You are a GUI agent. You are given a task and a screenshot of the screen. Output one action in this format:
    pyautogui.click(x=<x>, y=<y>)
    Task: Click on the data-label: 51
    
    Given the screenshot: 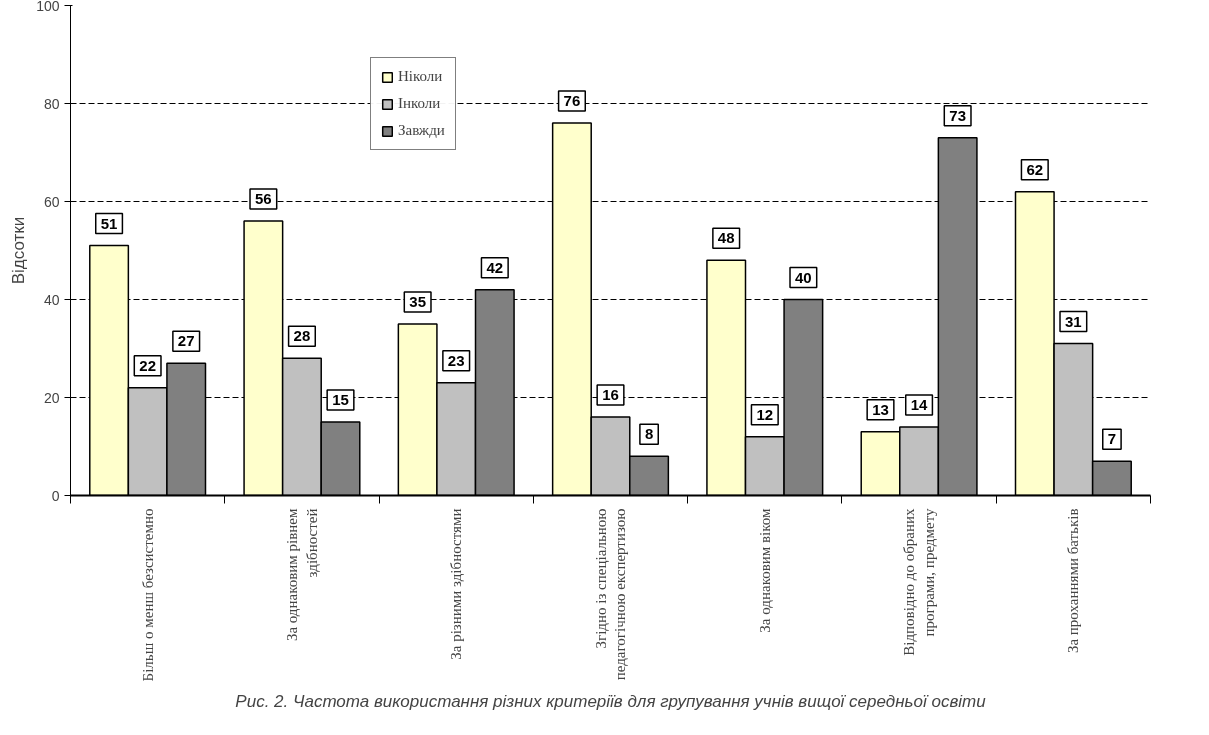 What is the action you would take?
    pyautogui.click(x=109, y=223)
    